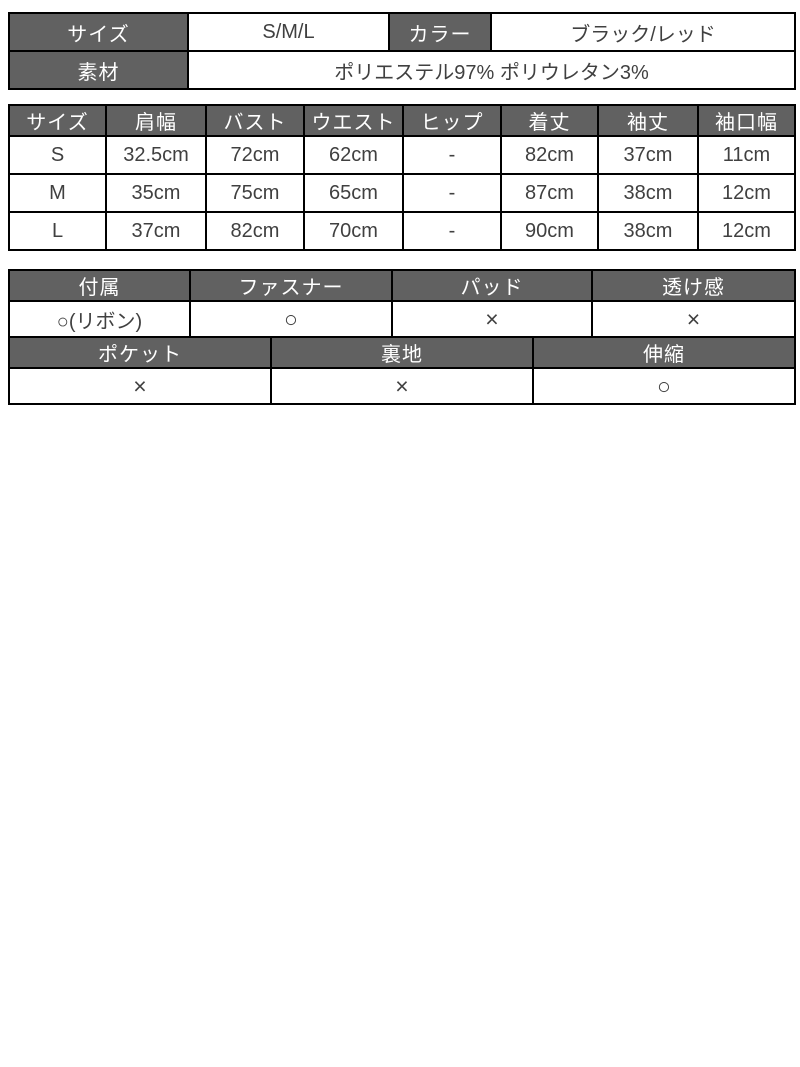 The width and height of the screenshot is (800, 1067). I want to click on header-cell-stretch: 伸縮, so click(664, 352).